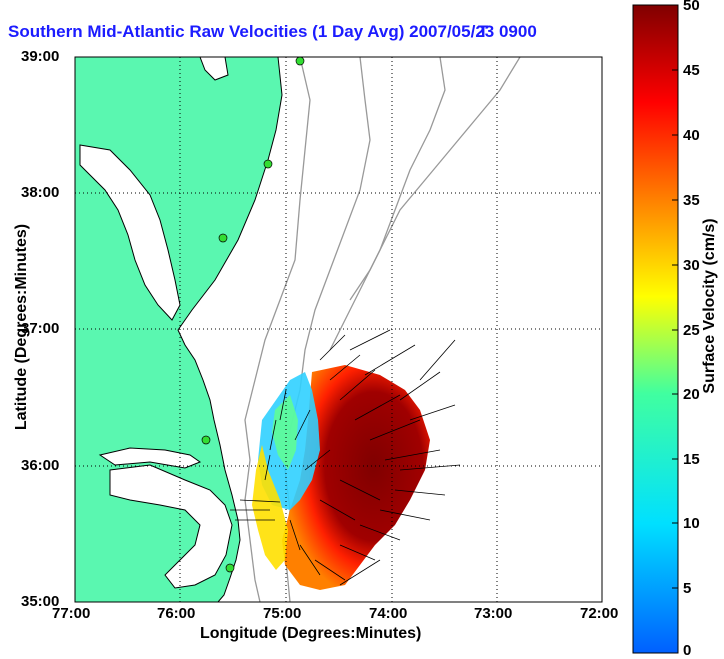 The width and height of the screenshot is (724, 659). Describe the element at coordinates (691, 459) in the screenshot. I see `cb-tick-15: 15` at that location.